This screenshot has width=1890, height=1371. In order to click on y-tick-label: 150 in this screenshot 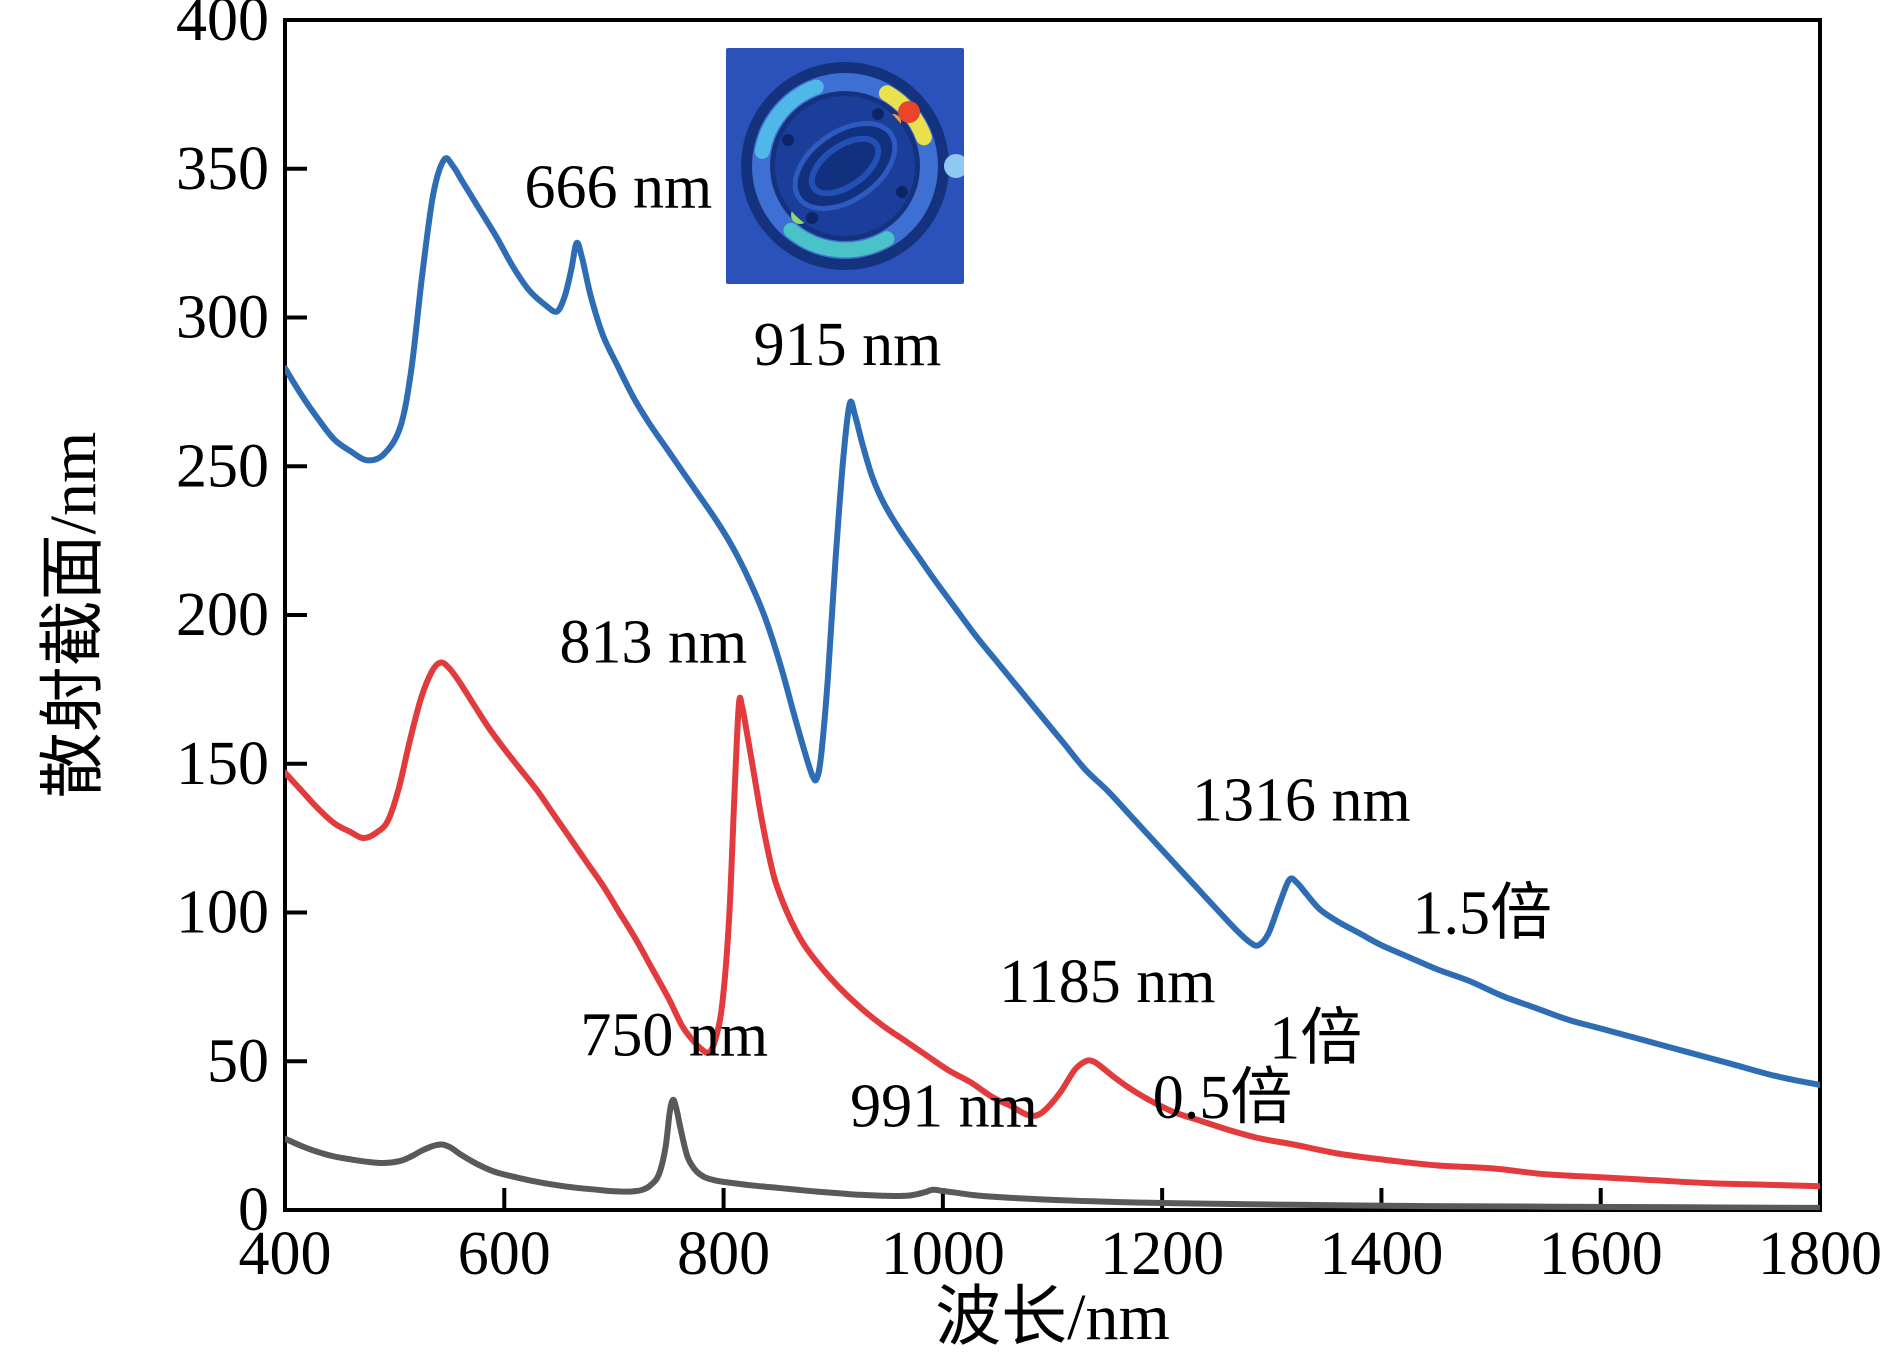, I will do `click(222, 764)`.